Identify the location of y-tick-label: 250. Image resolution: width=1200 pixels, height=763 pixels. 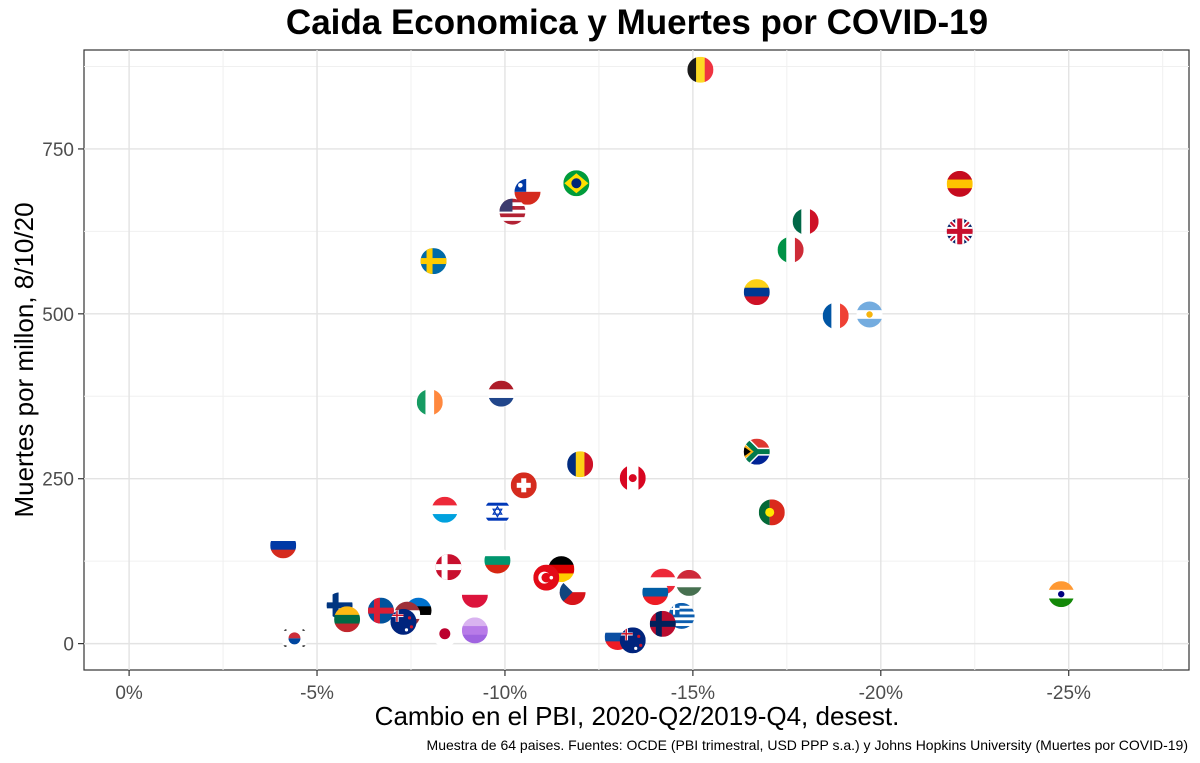
(58, 480).